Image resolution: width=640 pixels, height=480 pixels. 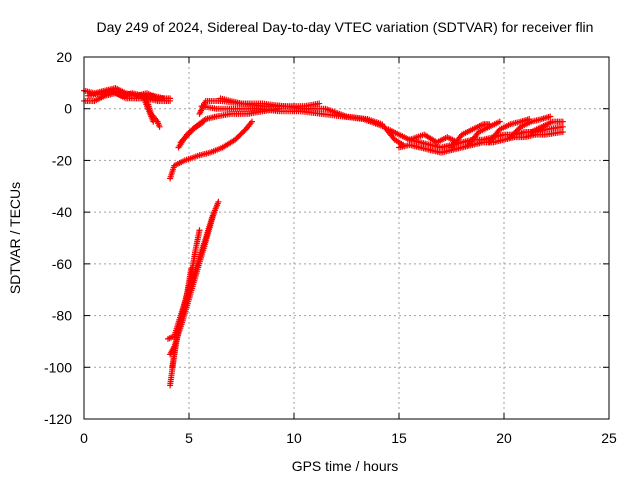 I want to click on y-tick-label: -20, so click(x=62, y=160).